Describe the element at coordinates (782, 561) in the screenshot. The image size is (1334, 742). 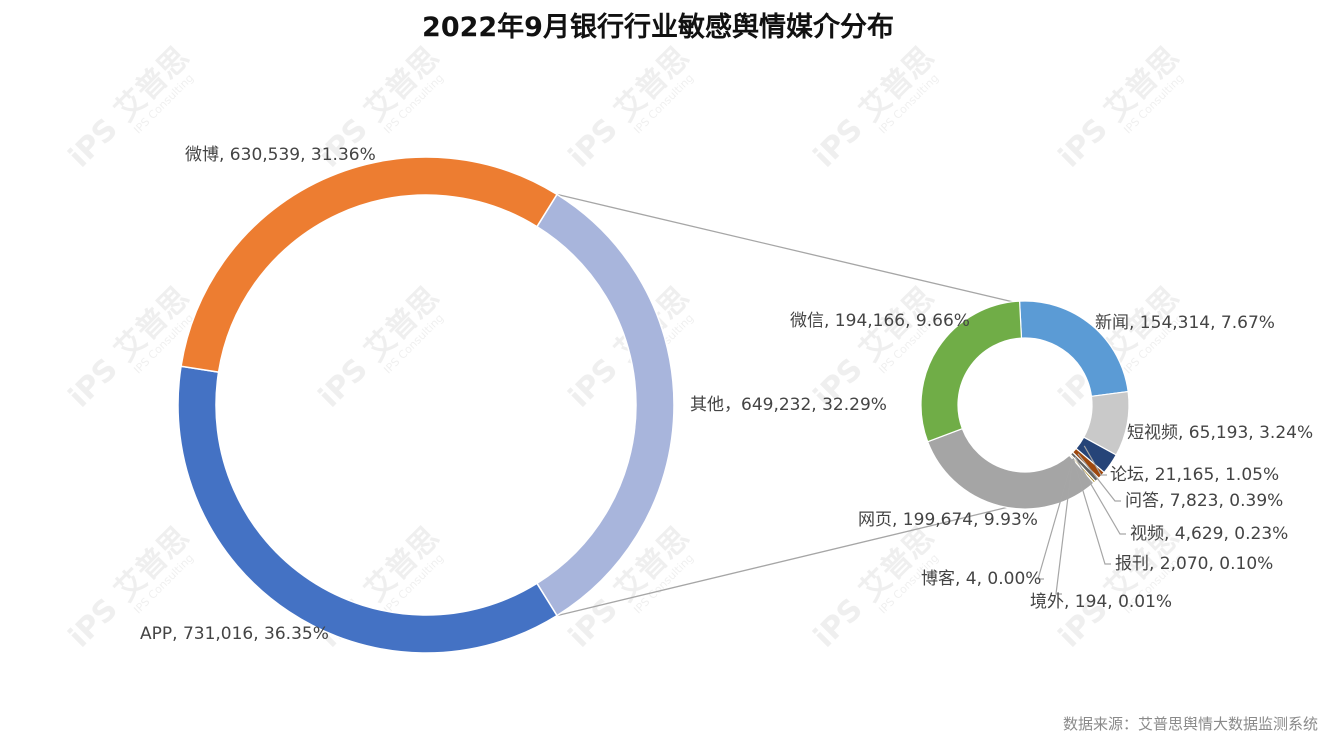
I see `connector-bottom` at that location.